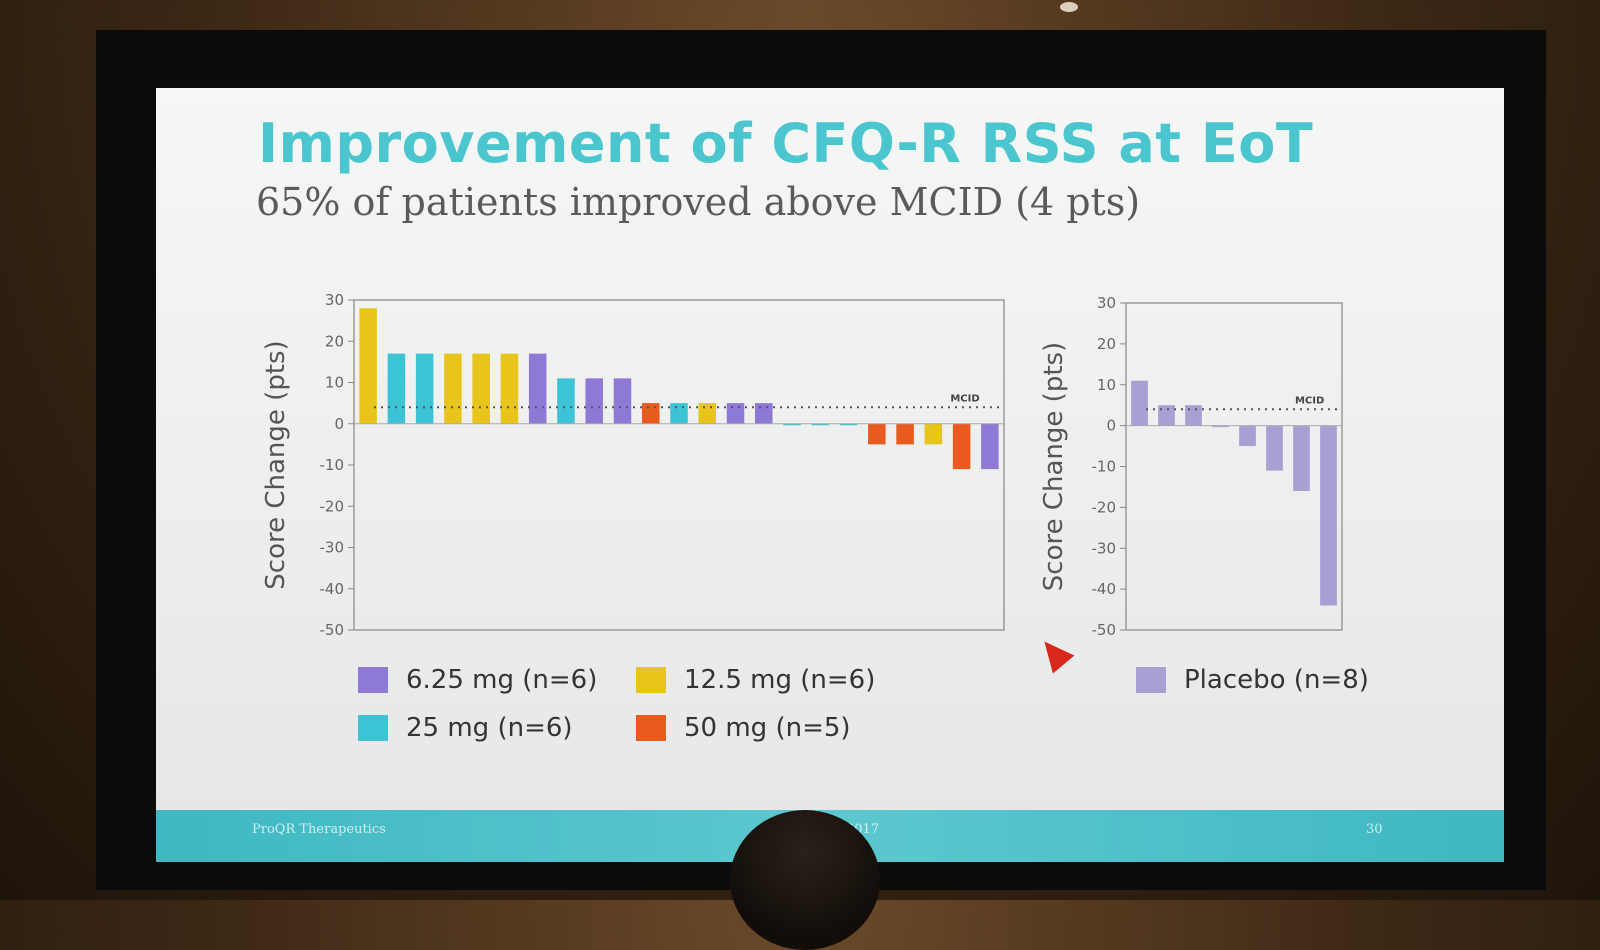 The image size is (1600, 950). What do you see at coordinates (1069, 7) in the screenshot?
I see `ceiling-light` at bounding box center [1069, 7].